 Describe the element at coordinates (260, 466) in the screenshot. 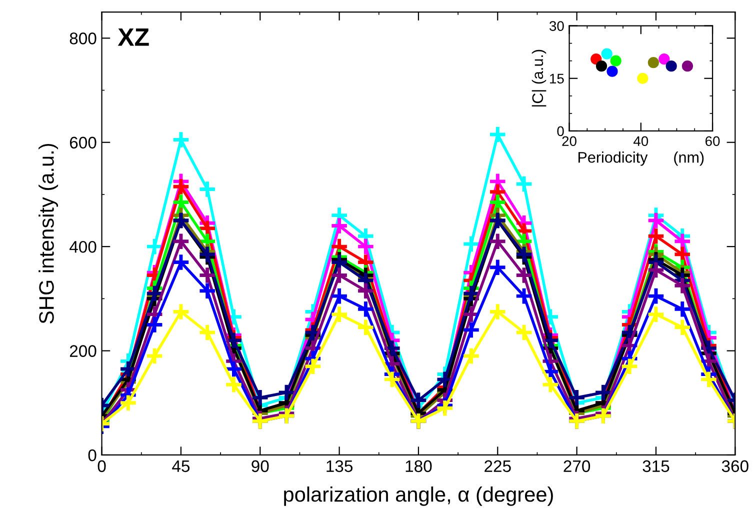

I see `x-tick-label: 90` at that location.